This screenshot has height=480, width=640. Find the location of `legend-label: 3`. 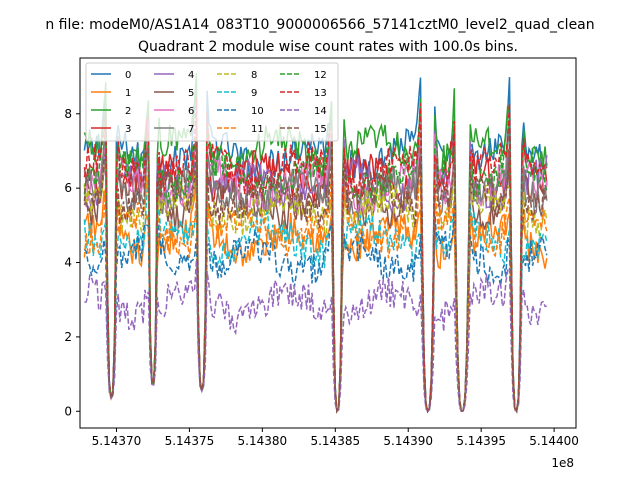

legend-label: 3 is located at coordinates (128, 129).